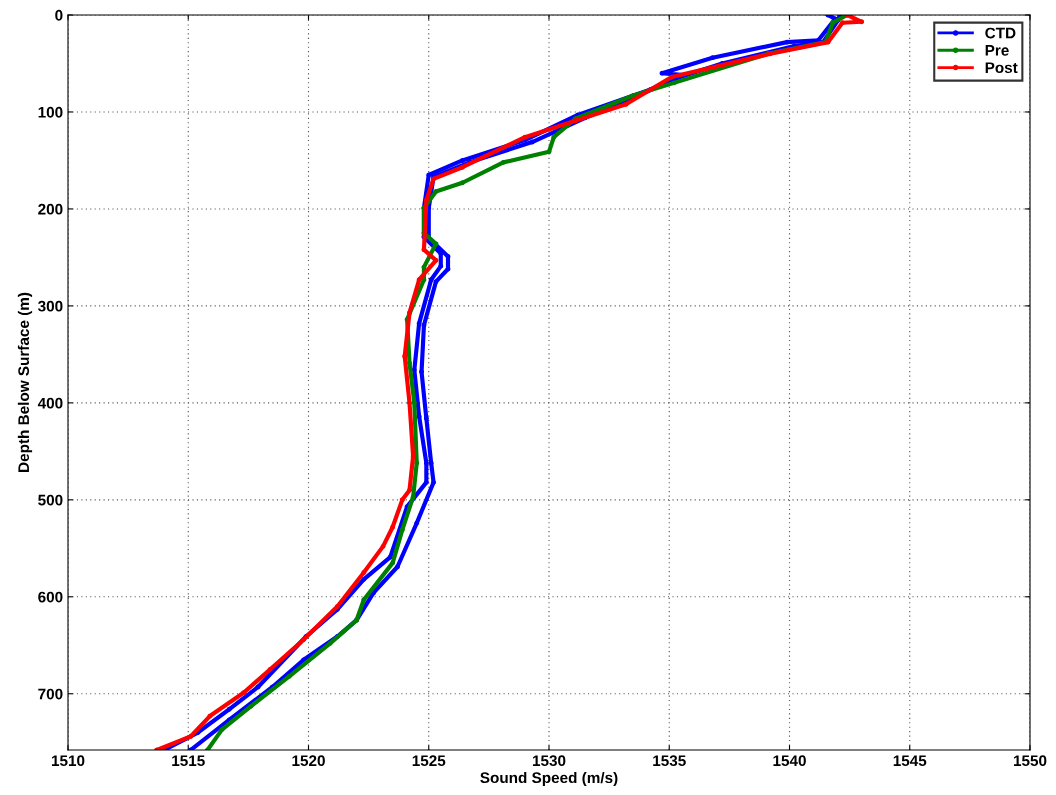  I want to click on y-tick-label: 400, so click(50, 403).